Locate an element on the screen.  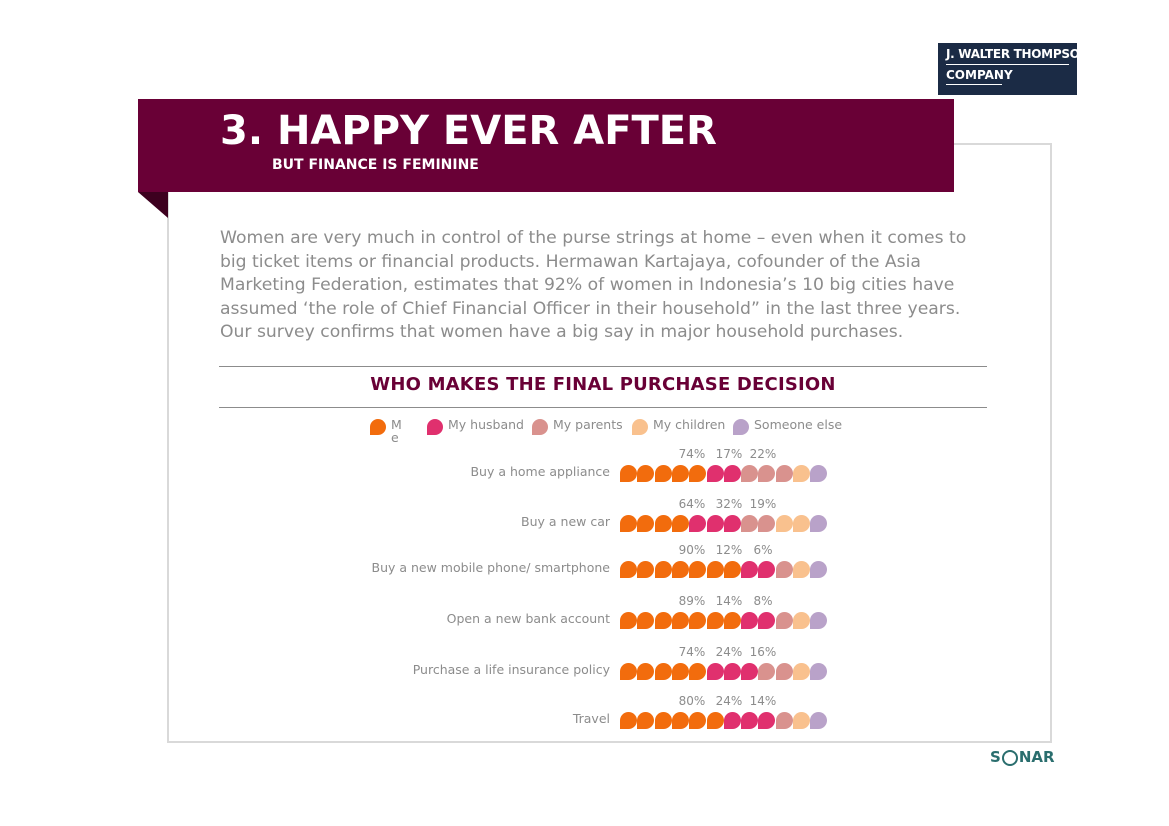
sonar-logo: S NAR is located at coordinates (1022, 757).